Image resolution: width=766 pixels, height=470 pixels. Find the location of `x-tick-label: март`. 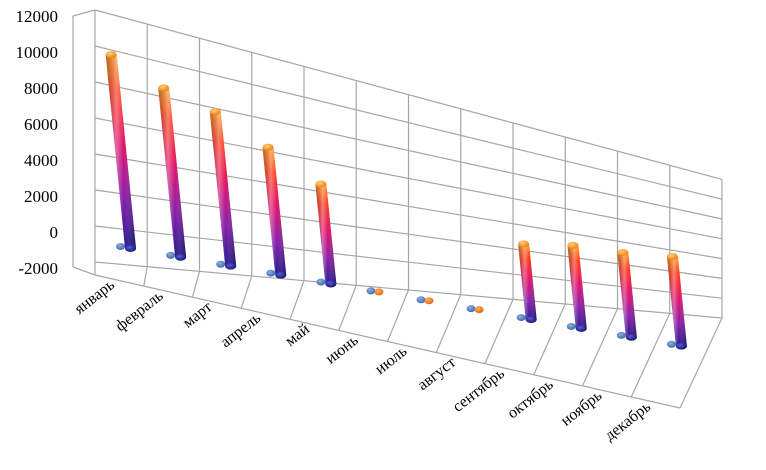

x-tick-label: март is located at coordinates (198, 314).